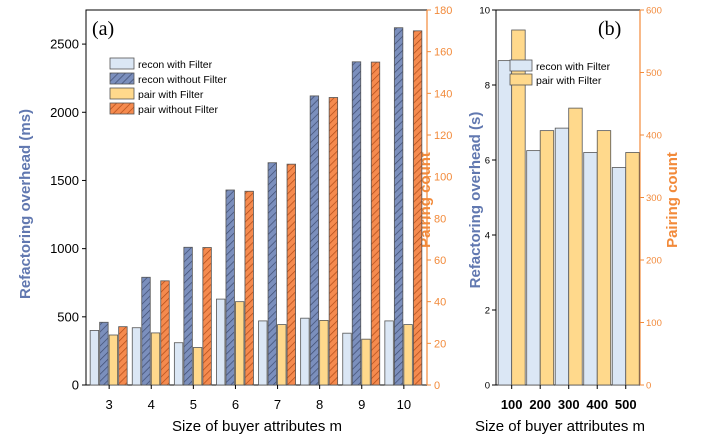 The width and height of the screenshot is (702, 436). What do you see at coordinates (654, 261) in the screenshot?
I see `panel-b-ytick-right-label: 200` at bounding box center [654, 261].